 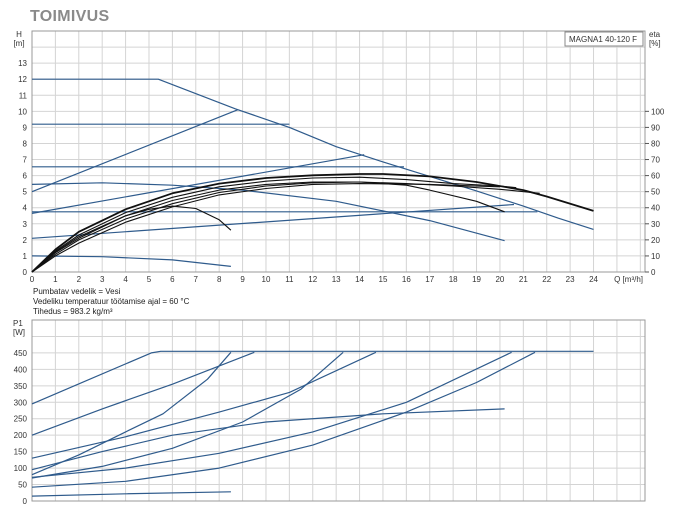 I want to click on y2tick-label: 30, so click(x=655, y=224).